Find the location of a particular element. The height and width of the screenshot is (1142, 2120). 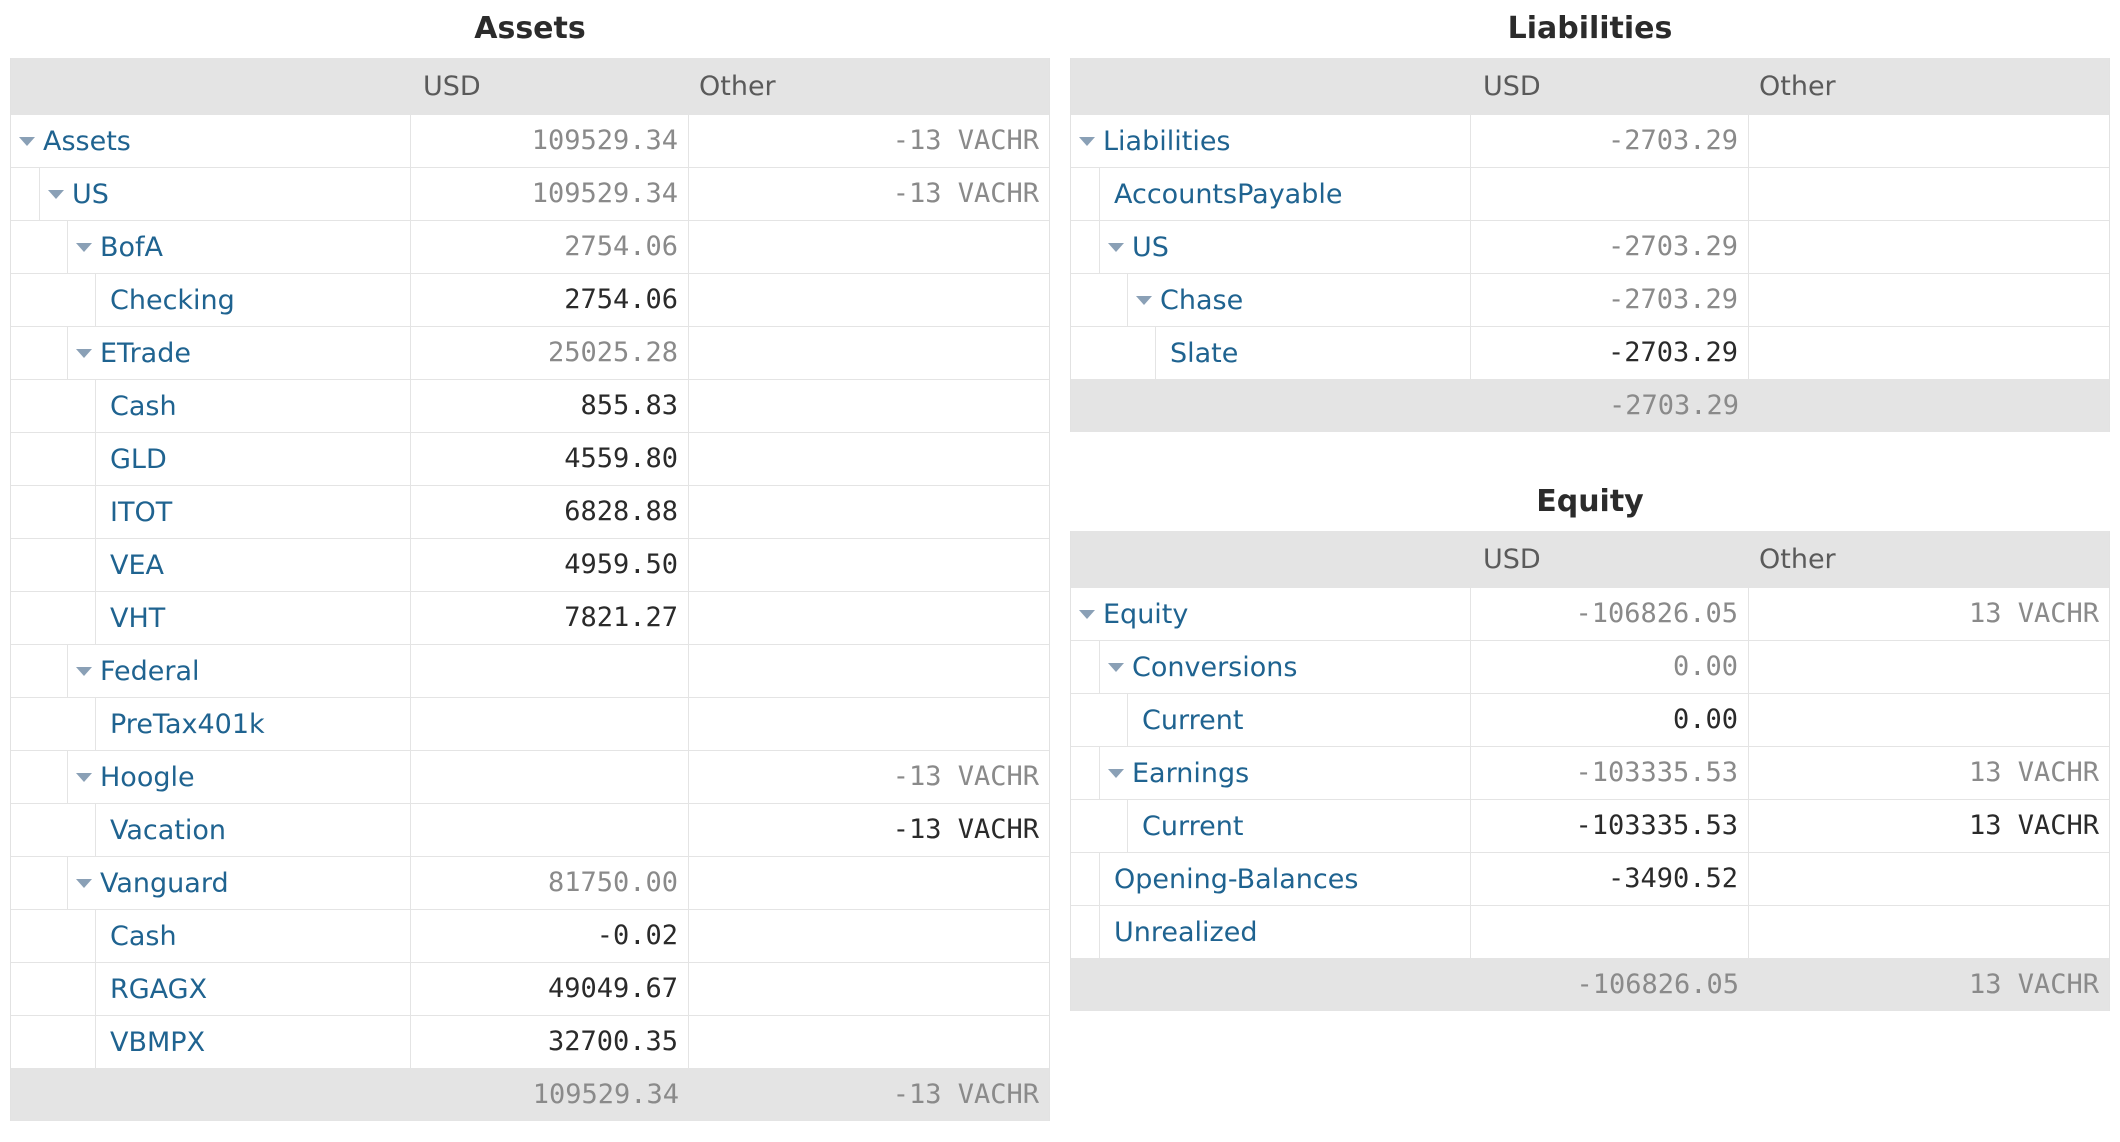

liabilities-col-usd: USD is located at coordinates (1512, 86).